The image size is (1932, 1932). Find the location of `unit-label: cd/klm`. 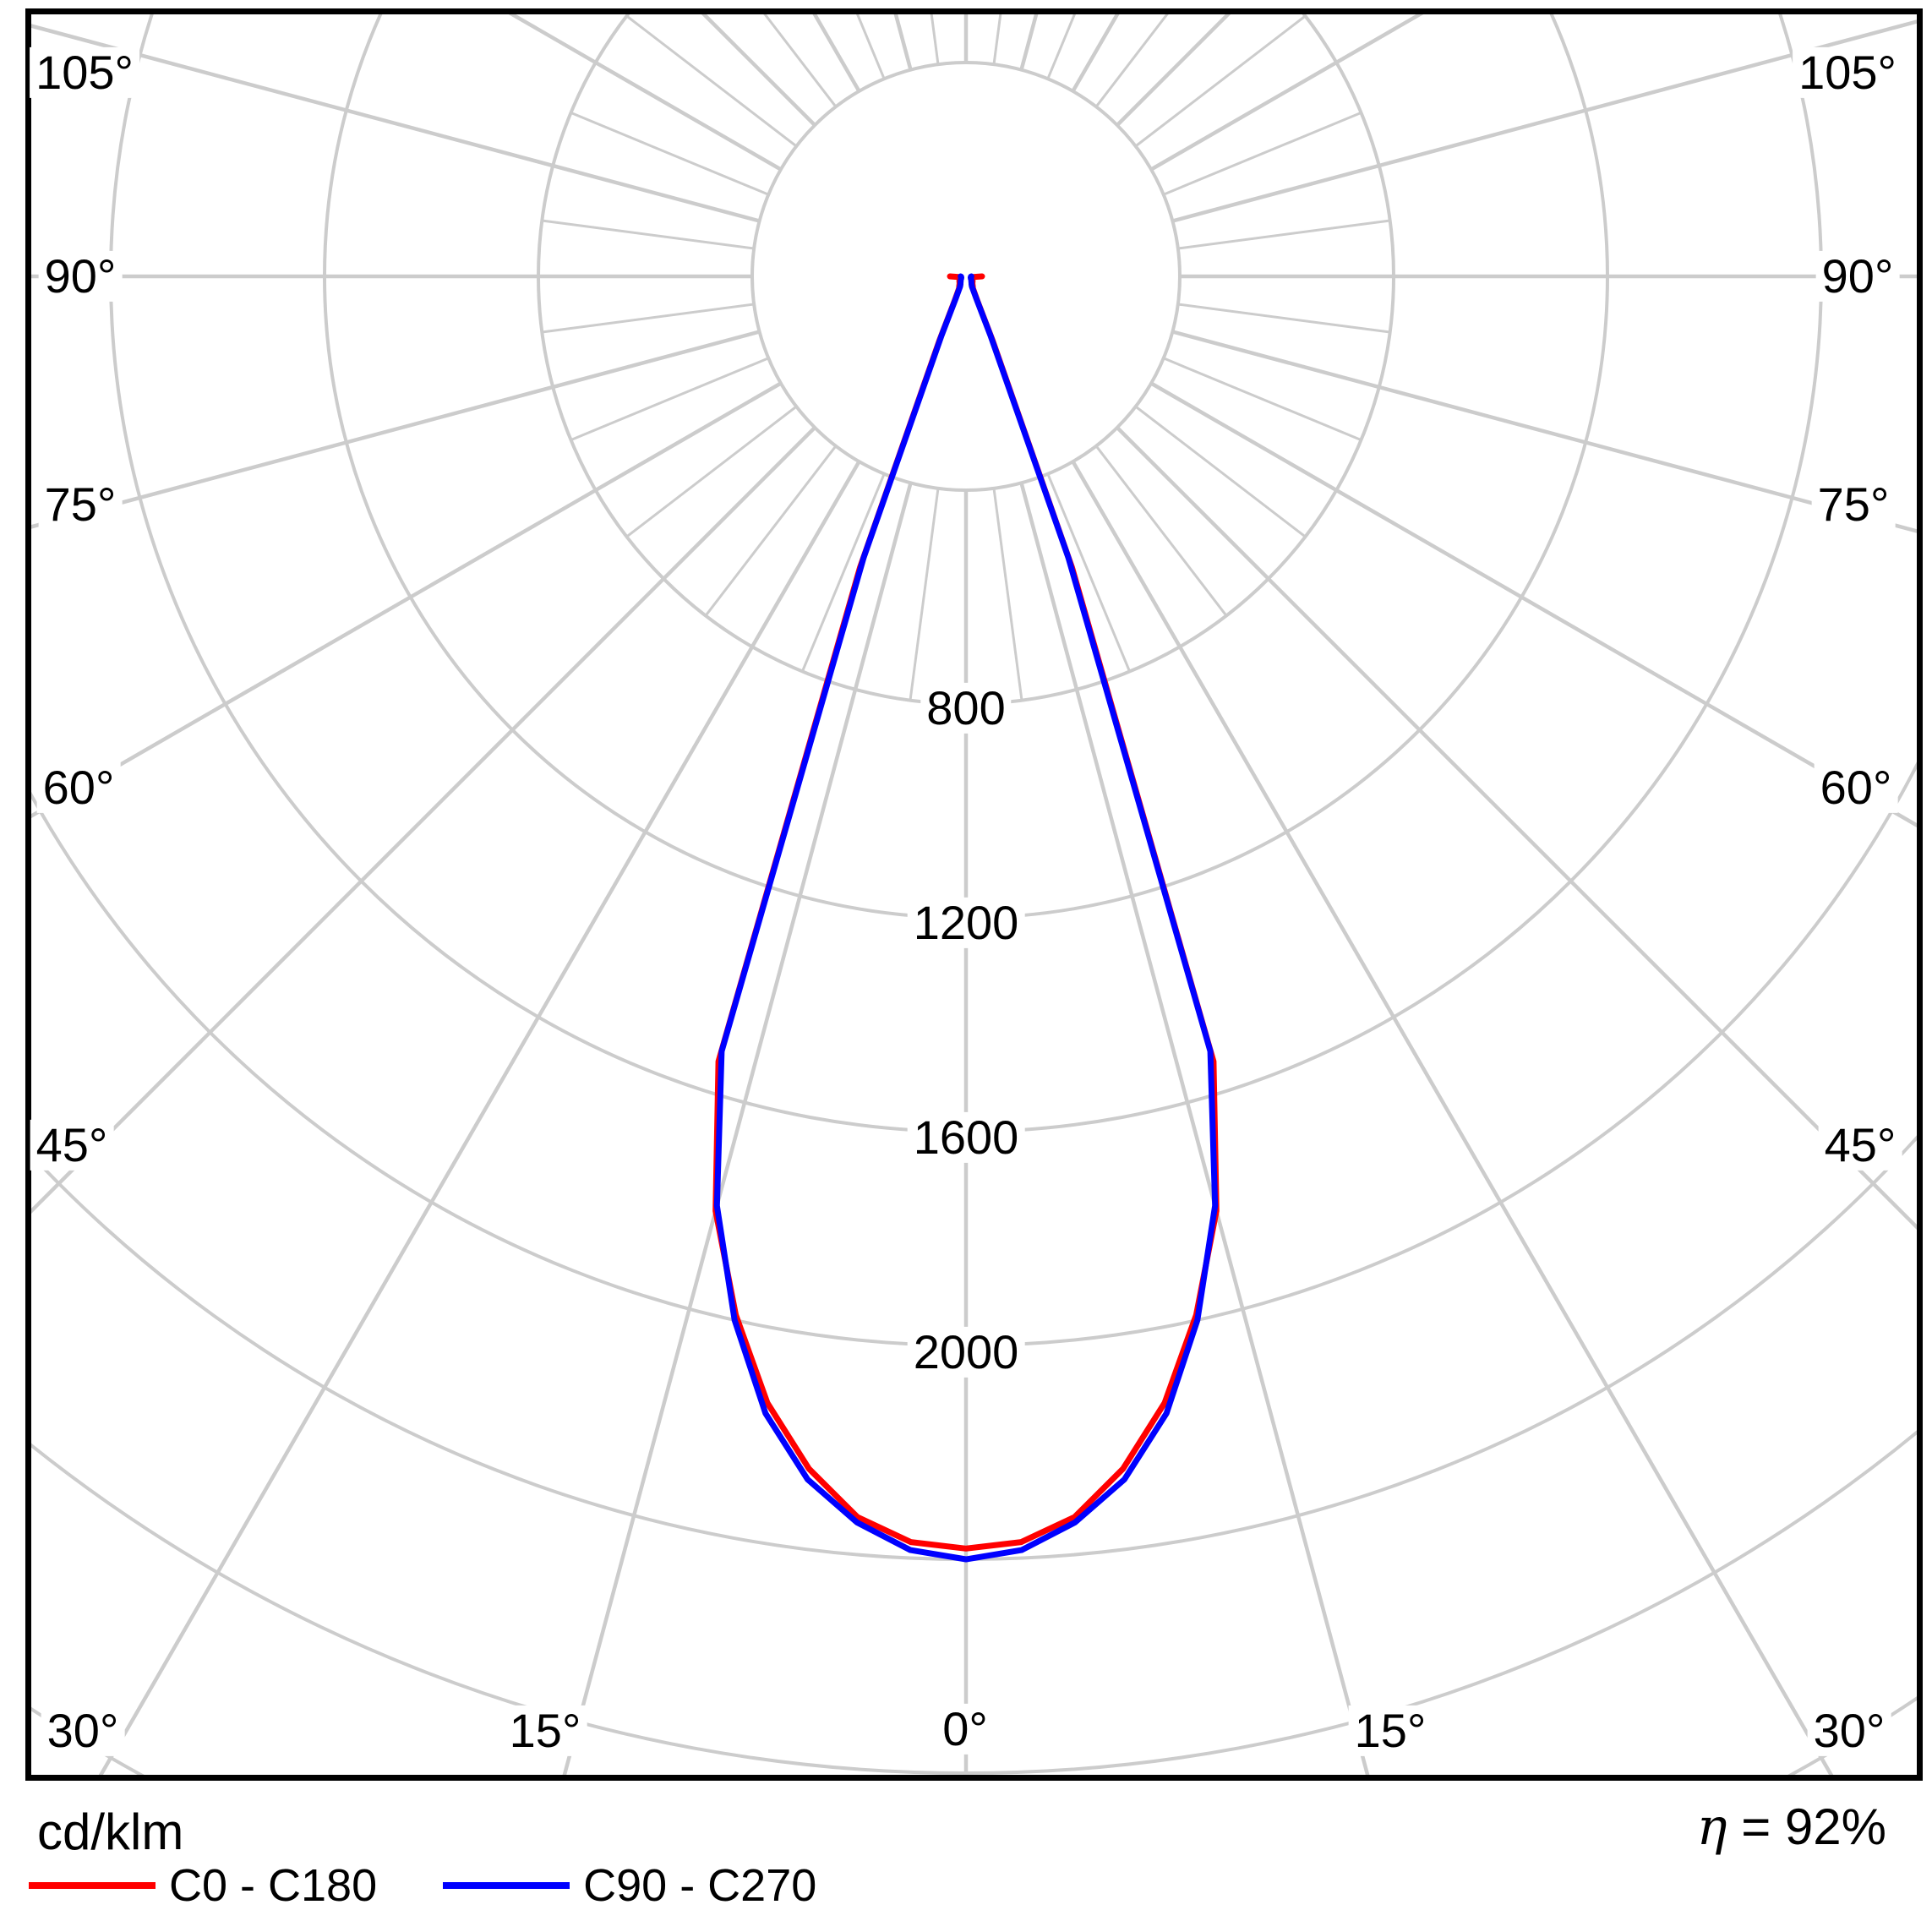

unit-label: cd/klm is located at coordinates (110, 1832).